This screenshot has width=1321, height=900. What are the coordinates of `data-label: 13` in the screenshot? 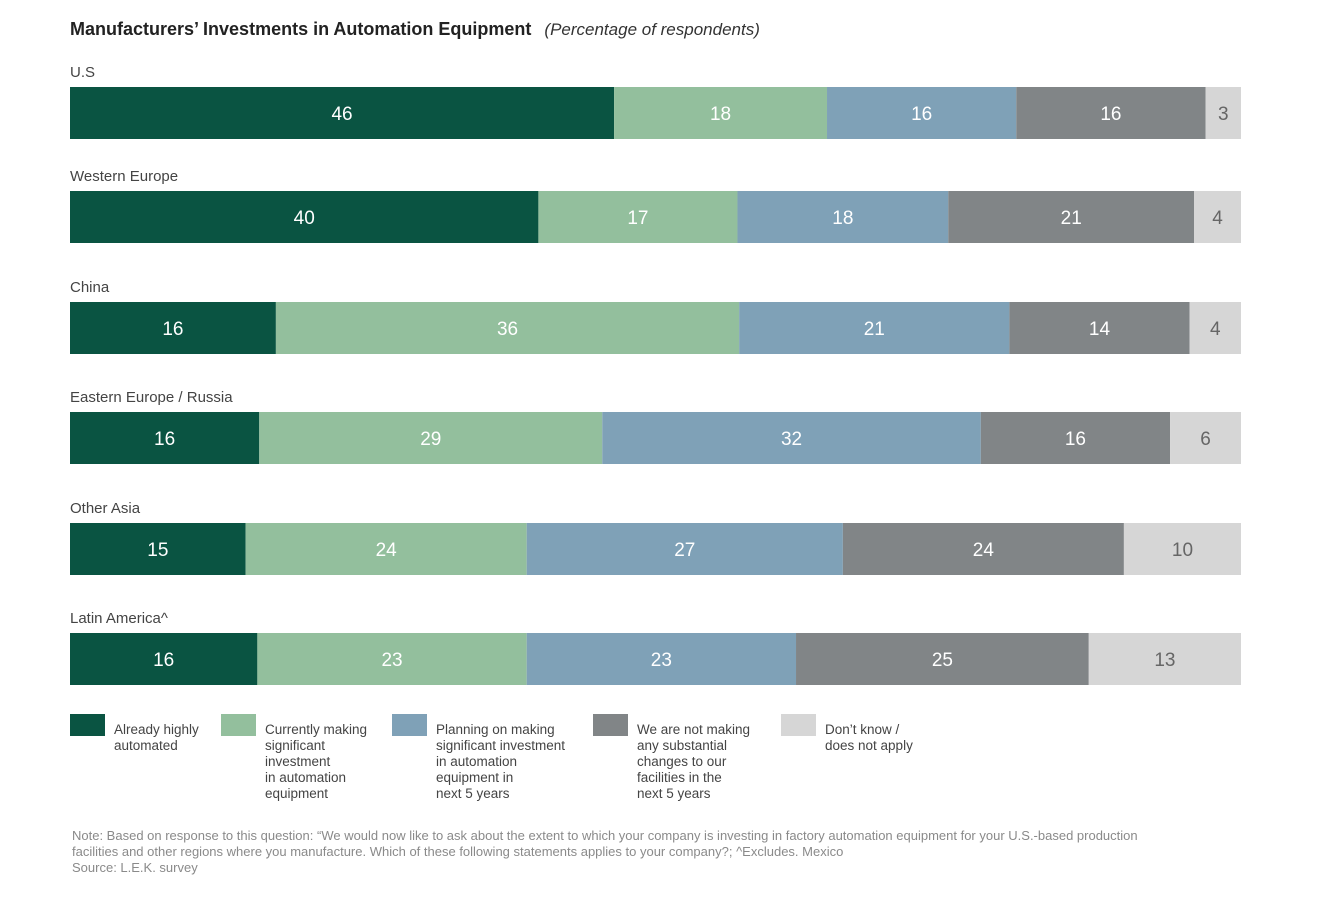 It's located at (1164, 660).